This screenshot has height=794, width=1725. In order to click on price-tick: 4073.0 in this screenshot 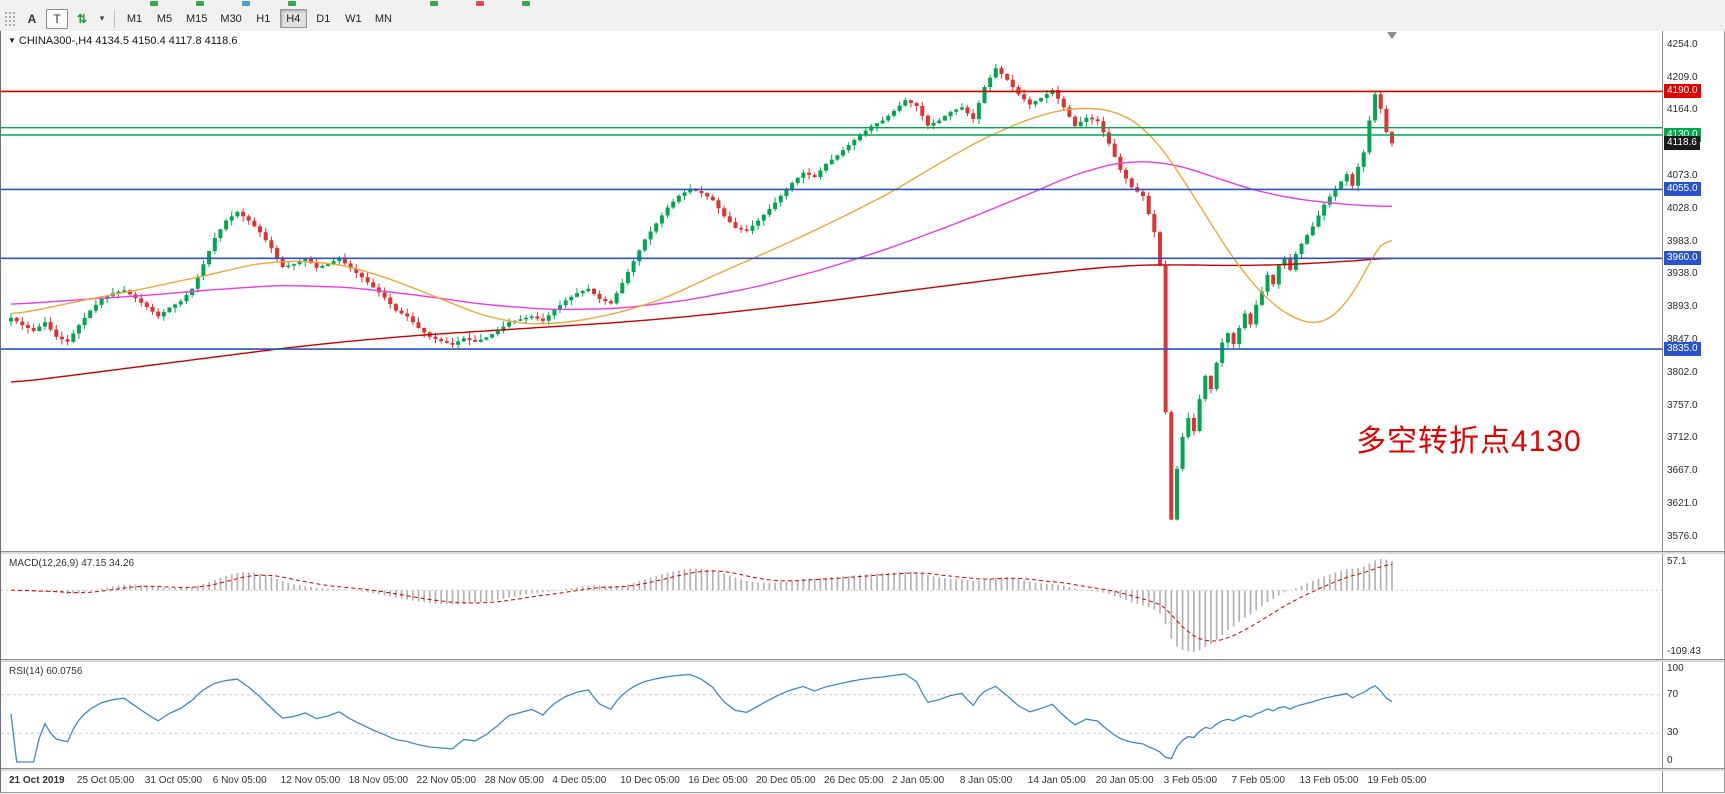, I will do `click(1682, 176)`.